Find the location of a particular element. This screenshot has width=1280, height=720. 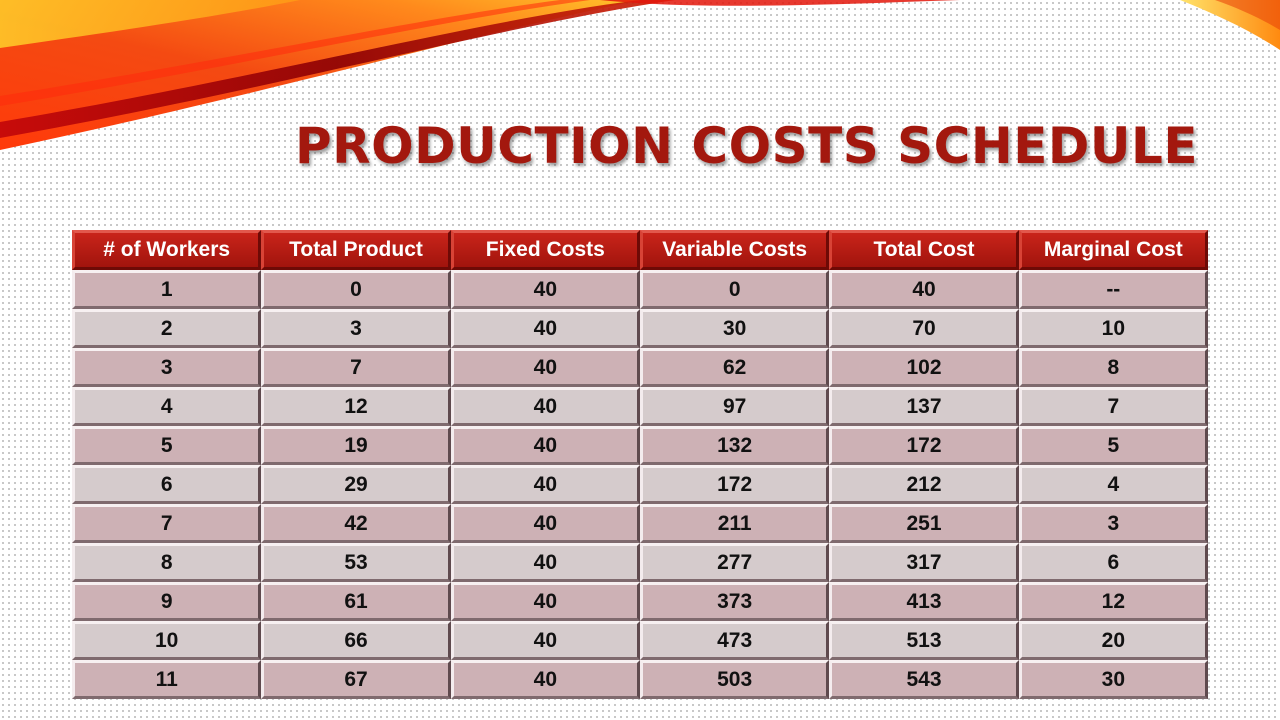

header-total-cost: Total Cost is located at coordinates (924, 250).